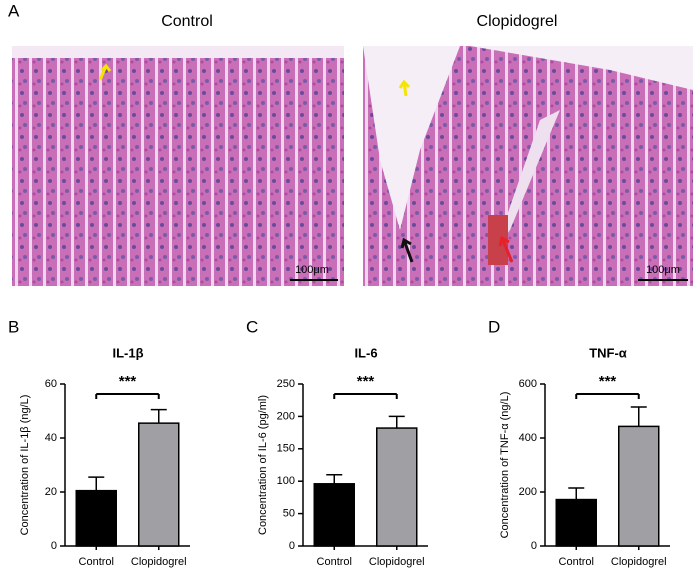 The image size is (700, 577). What do you see at coordinates (289, 514) in the screenshot?
I see `y-tick-label: 50` at bounding box center [289, 514].